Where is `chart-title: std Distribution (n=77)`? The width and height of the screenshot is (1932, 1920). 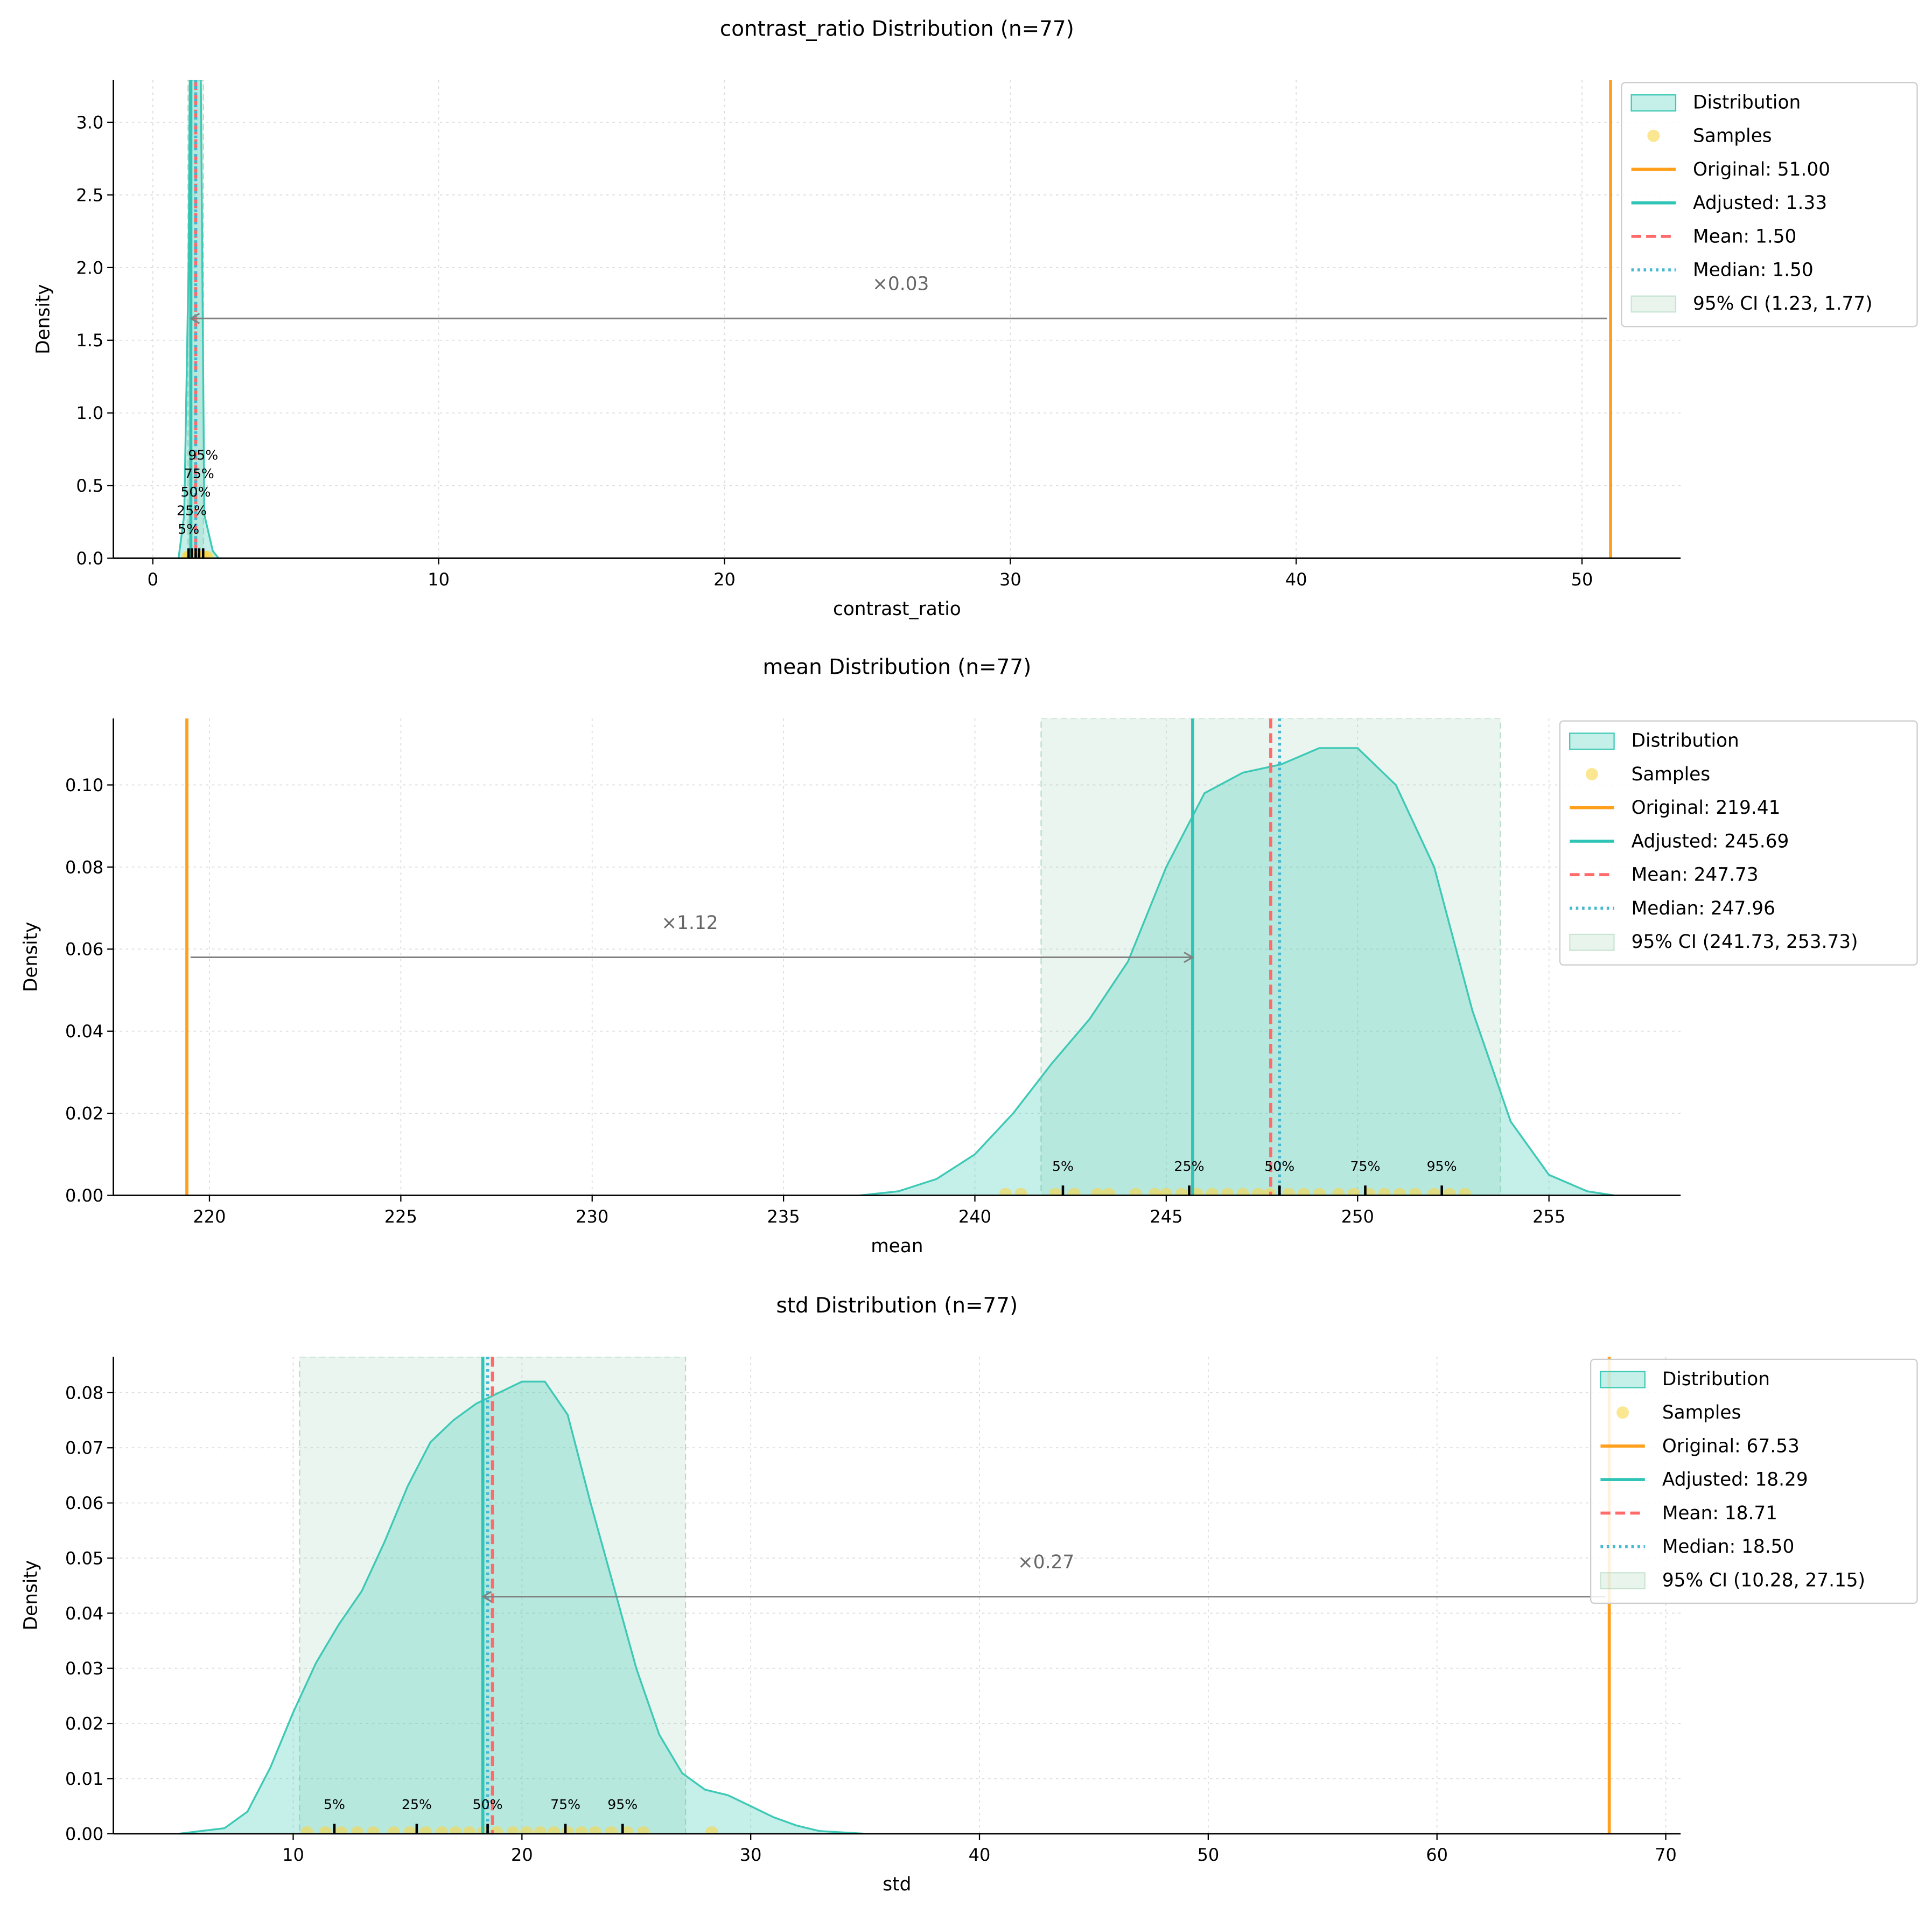
chart-title: std Distribution (n=77) is located at coordinates (897, 1306).